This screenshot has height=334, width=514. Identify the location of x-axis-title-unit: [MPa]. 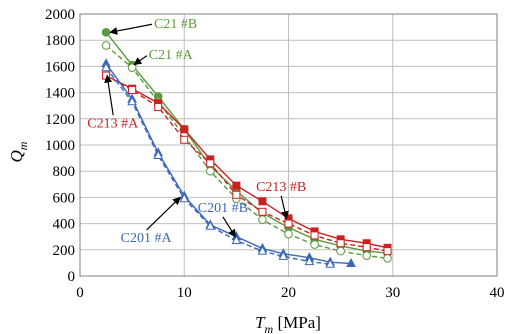
(297, 322).